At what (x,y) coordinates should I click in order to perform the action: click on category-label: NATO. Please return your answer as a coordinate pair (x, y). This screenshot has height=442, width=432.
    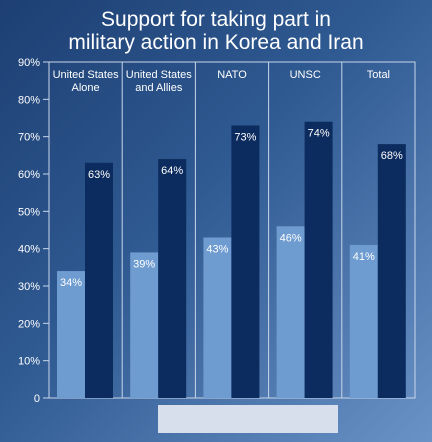
    Looking at the image, I should click on (232, 75).